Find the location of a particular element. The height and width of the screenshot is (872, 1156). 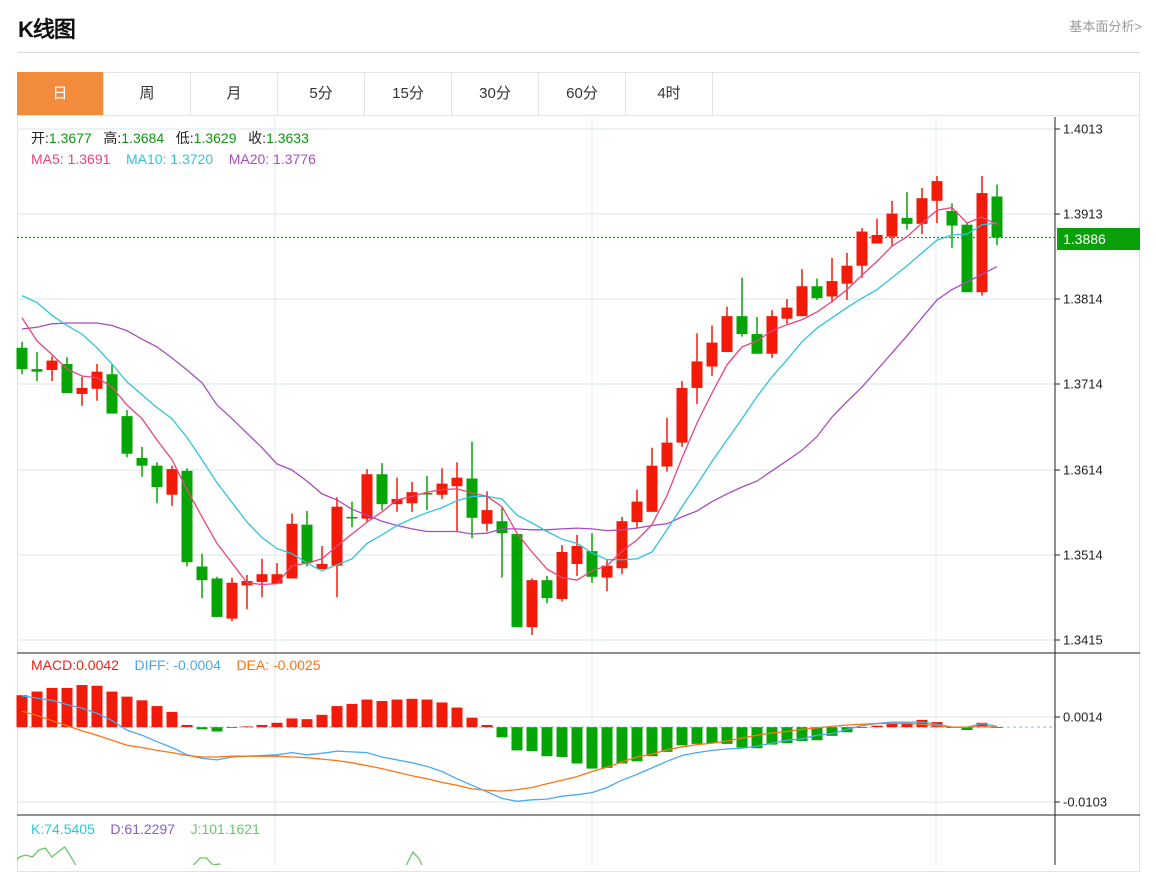

price-tick: 1.3913 is located at coordinates (1083, 214).